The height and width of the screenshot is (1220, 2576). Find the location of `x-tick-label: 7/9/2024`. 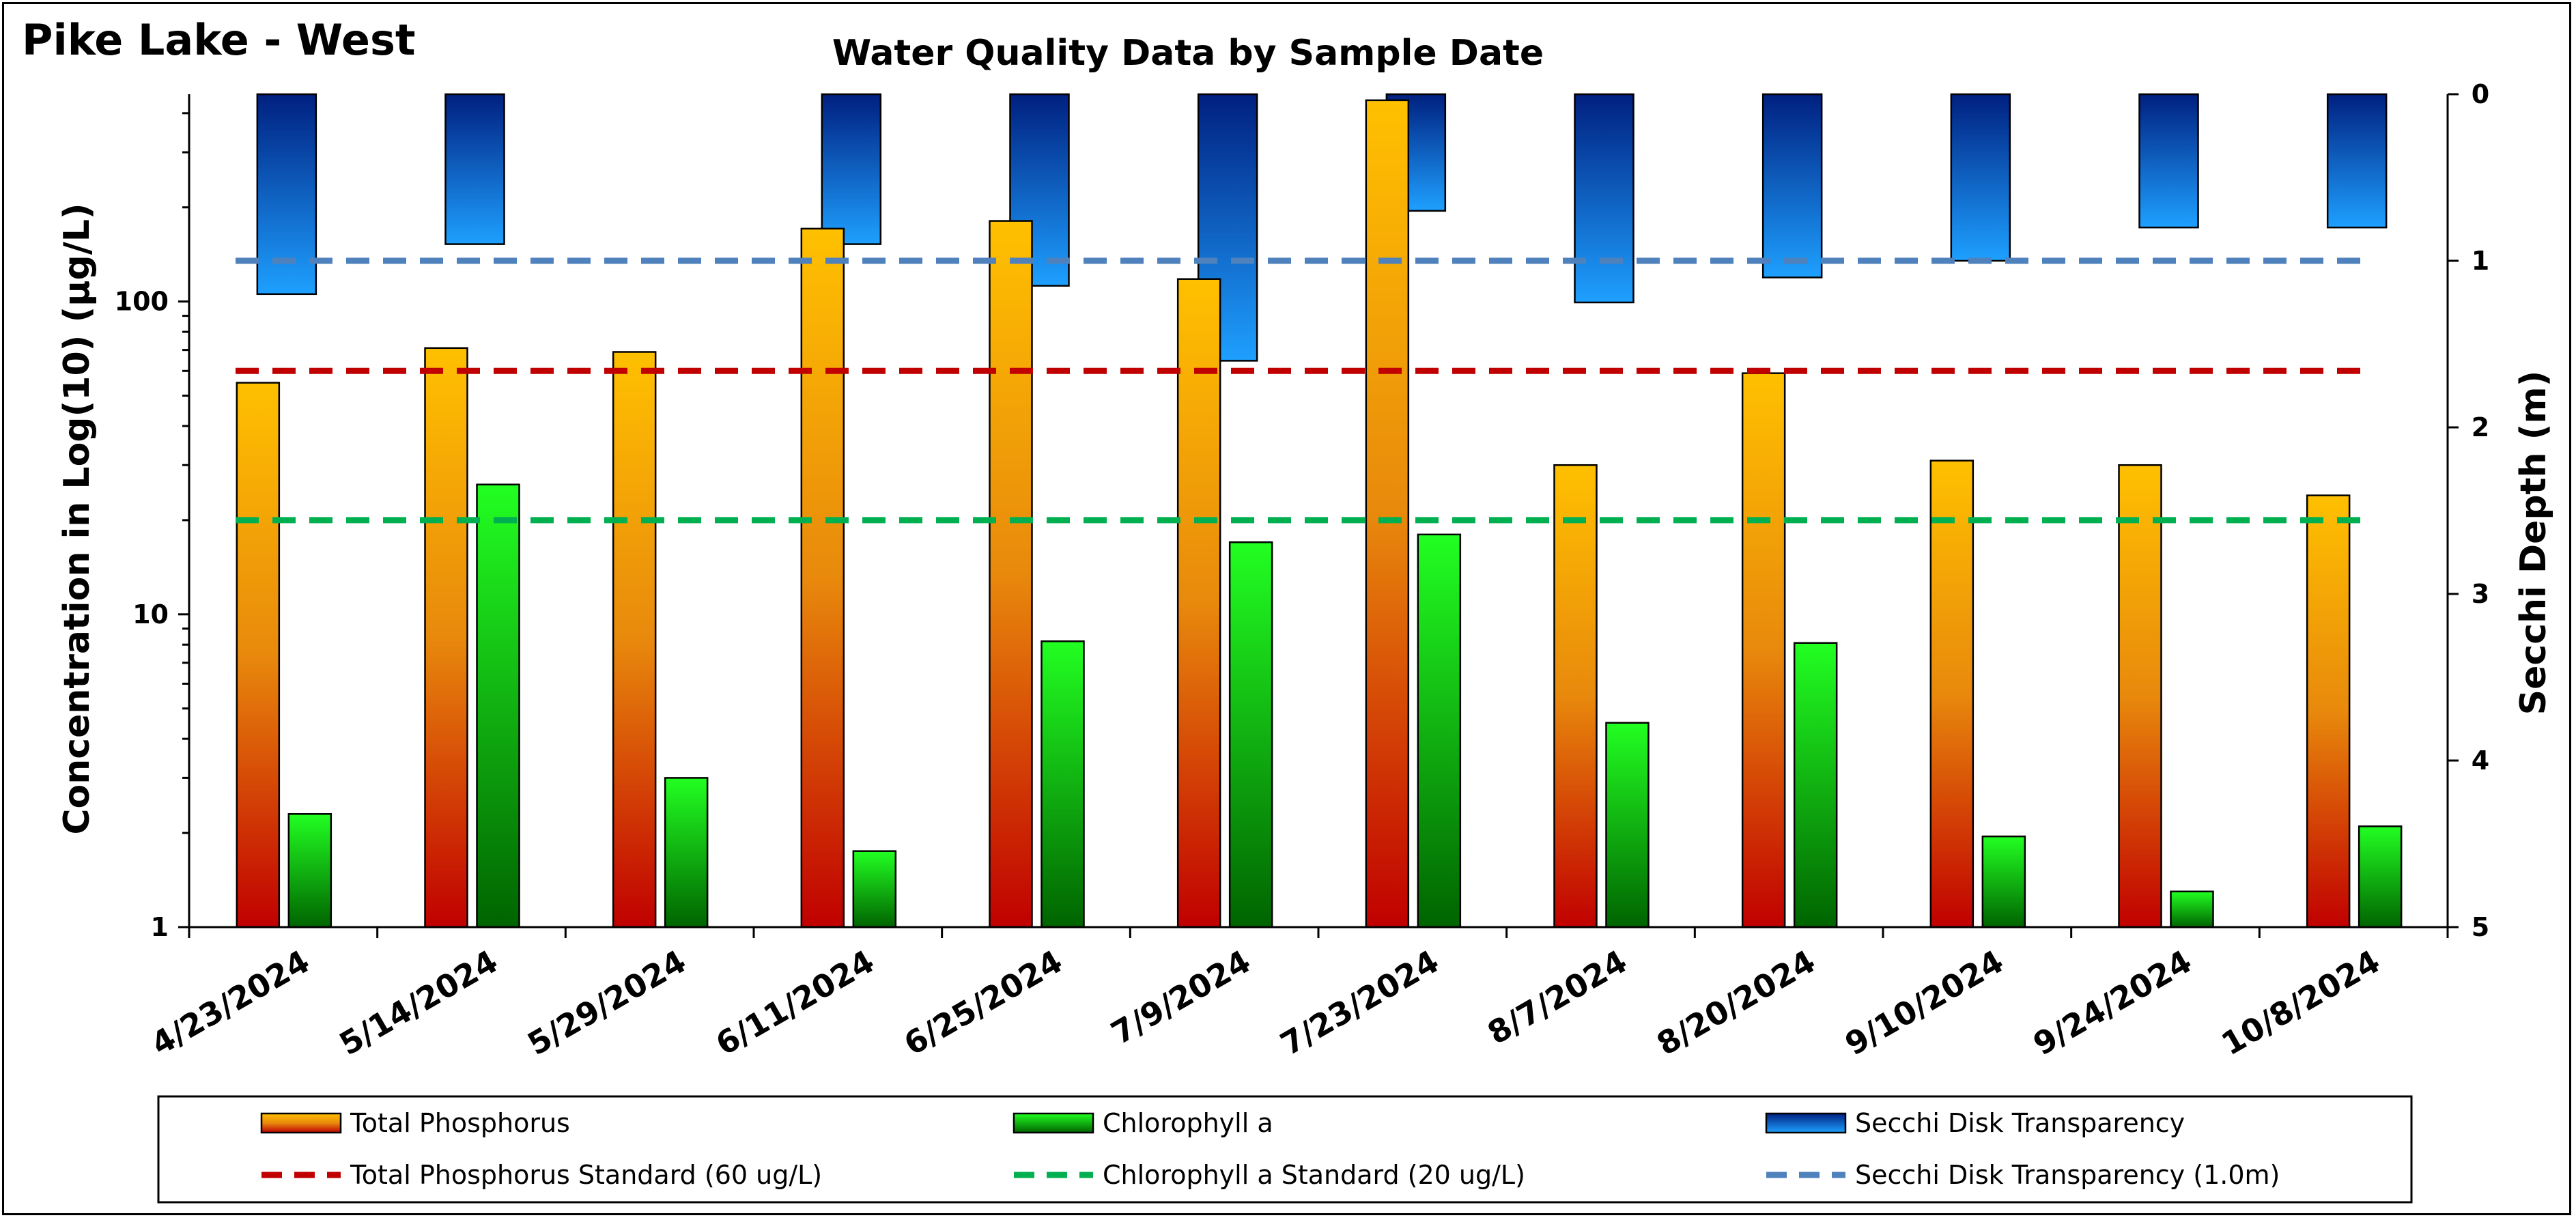

x-tick-label: 7/9/2024 is located at coordinates (1180, 997).